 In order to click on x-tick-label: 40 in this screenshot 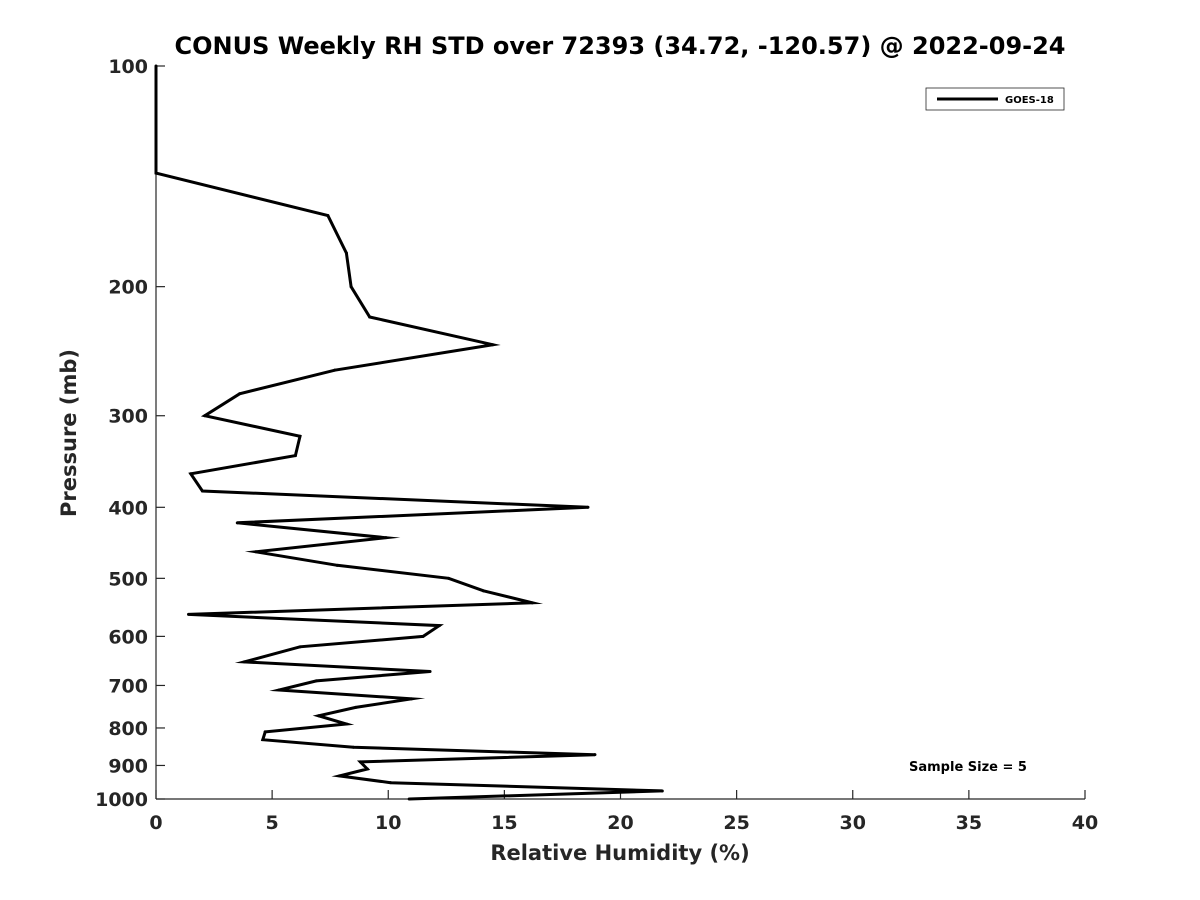, I will do `click(1085, 823)`.